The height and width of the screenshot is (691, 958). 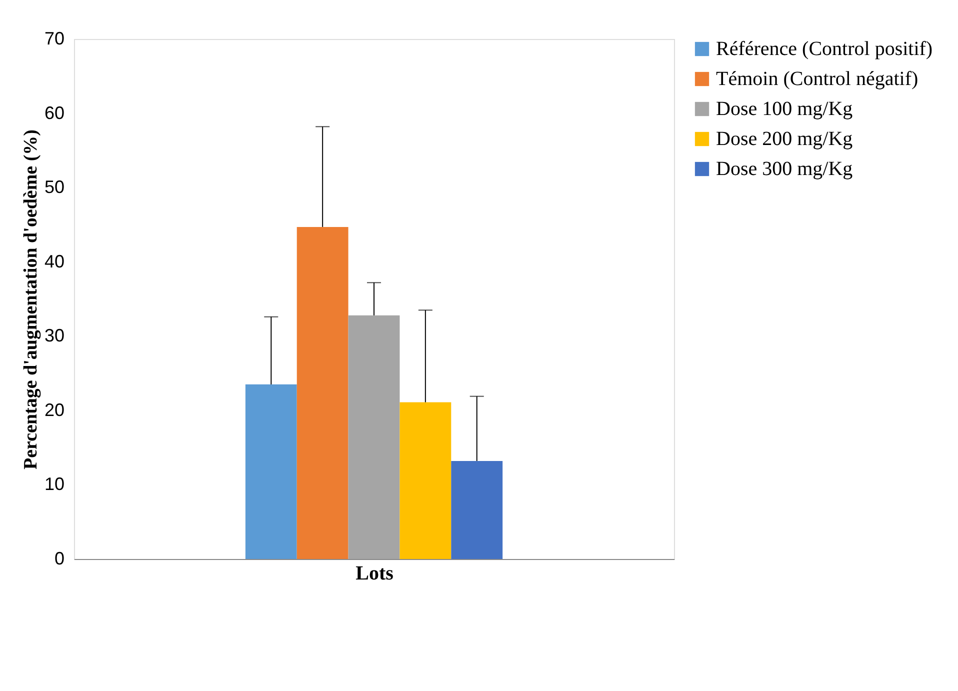 What do you see at coordinates (824, 49) in the screenshot?
I see `legend-label: Référence (Control positif)` at bounding box center [824, 49].